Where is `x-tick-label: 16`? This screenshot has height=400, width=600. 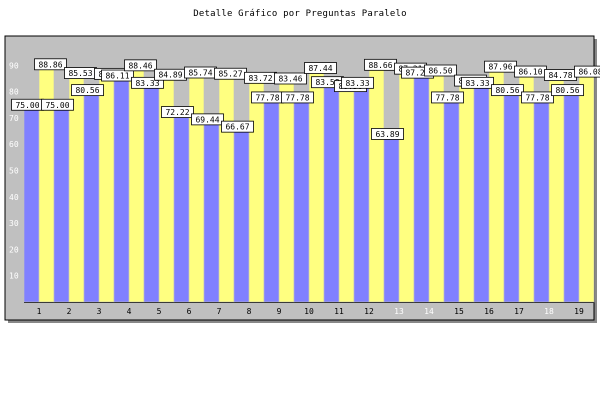
x-tick-label: 16 is located at coordinates (489, 311).